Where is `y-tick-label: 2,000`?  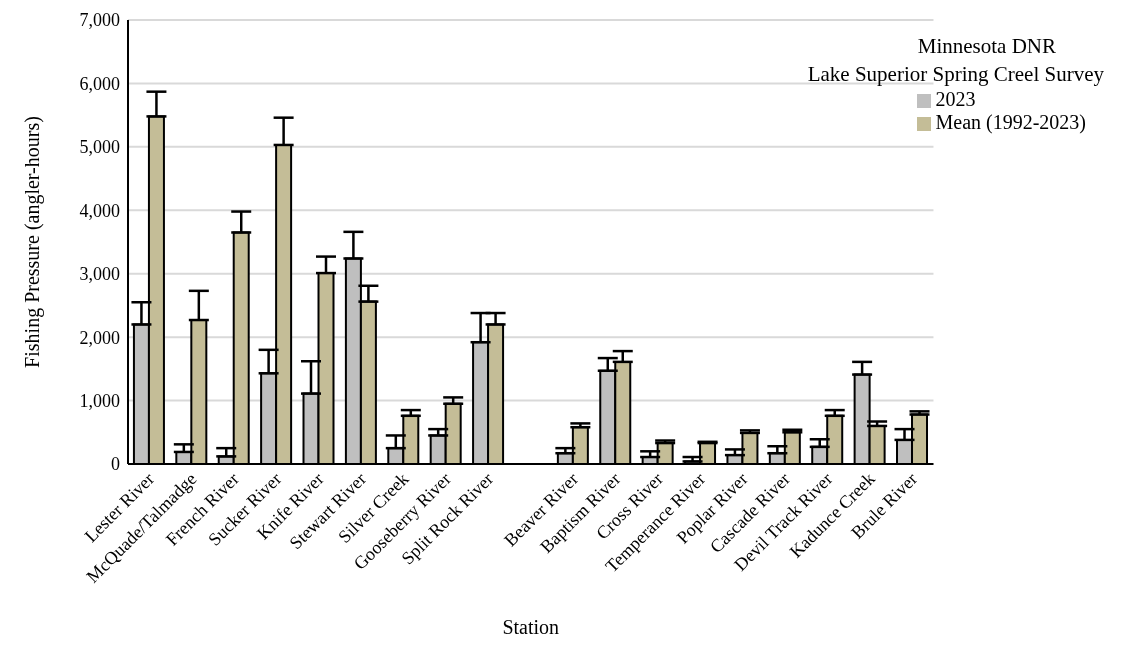 y-tick-label: 2,000 is located at coordinates (99, 337).